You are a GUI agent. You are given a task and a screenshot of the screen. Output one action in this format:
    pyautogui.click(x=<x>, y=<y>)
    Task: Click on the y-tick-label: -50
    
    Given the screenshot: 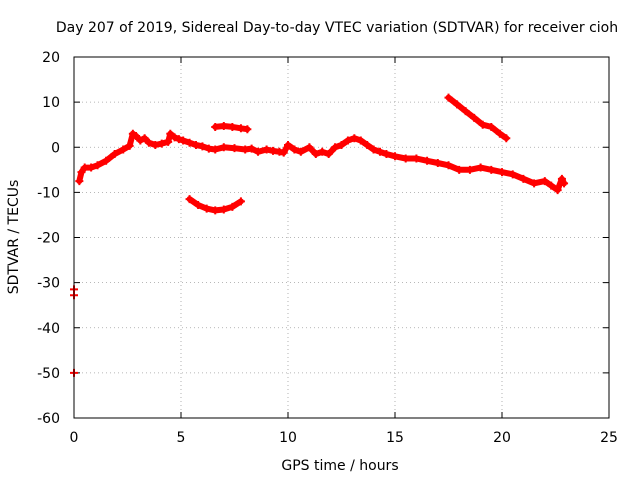 What is the action you would take?
    pyautogui.click(x=48, y=374)
    